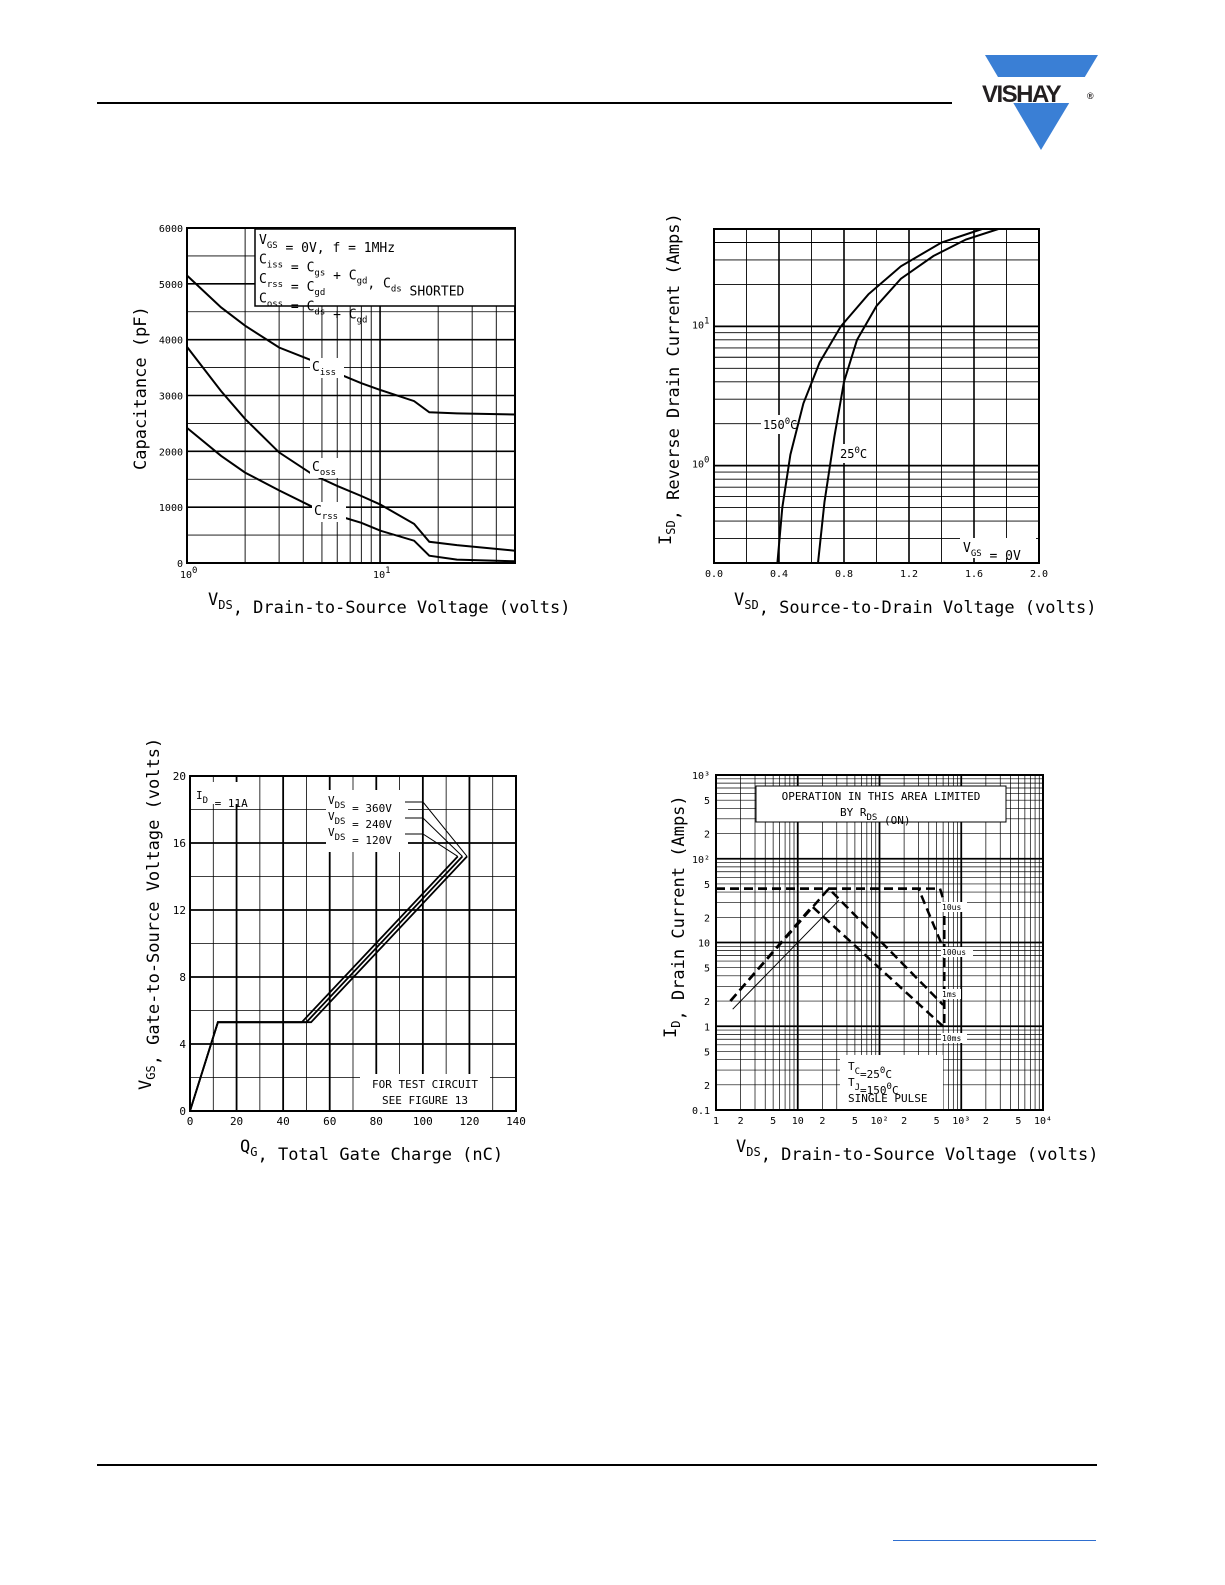 Image resolution: width=1225 pixels, height=1585 pixels. What do you see at coordinates (425, 1084) in the screenshot?
I see `test-circuit-note: FOR TEST CIRCUIT` at bounding box center [425, 1084].